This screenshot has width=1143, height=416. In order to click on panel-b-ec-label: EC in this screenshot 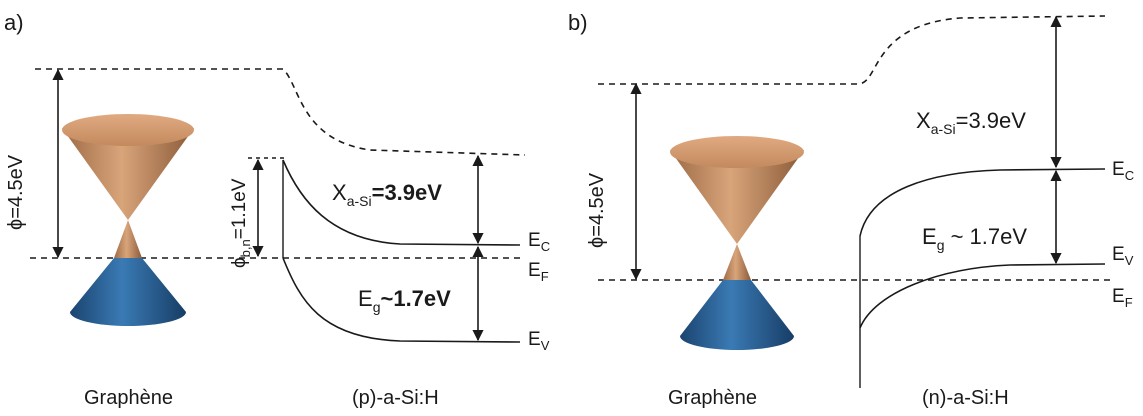, I will do `click(1123, 171)`.